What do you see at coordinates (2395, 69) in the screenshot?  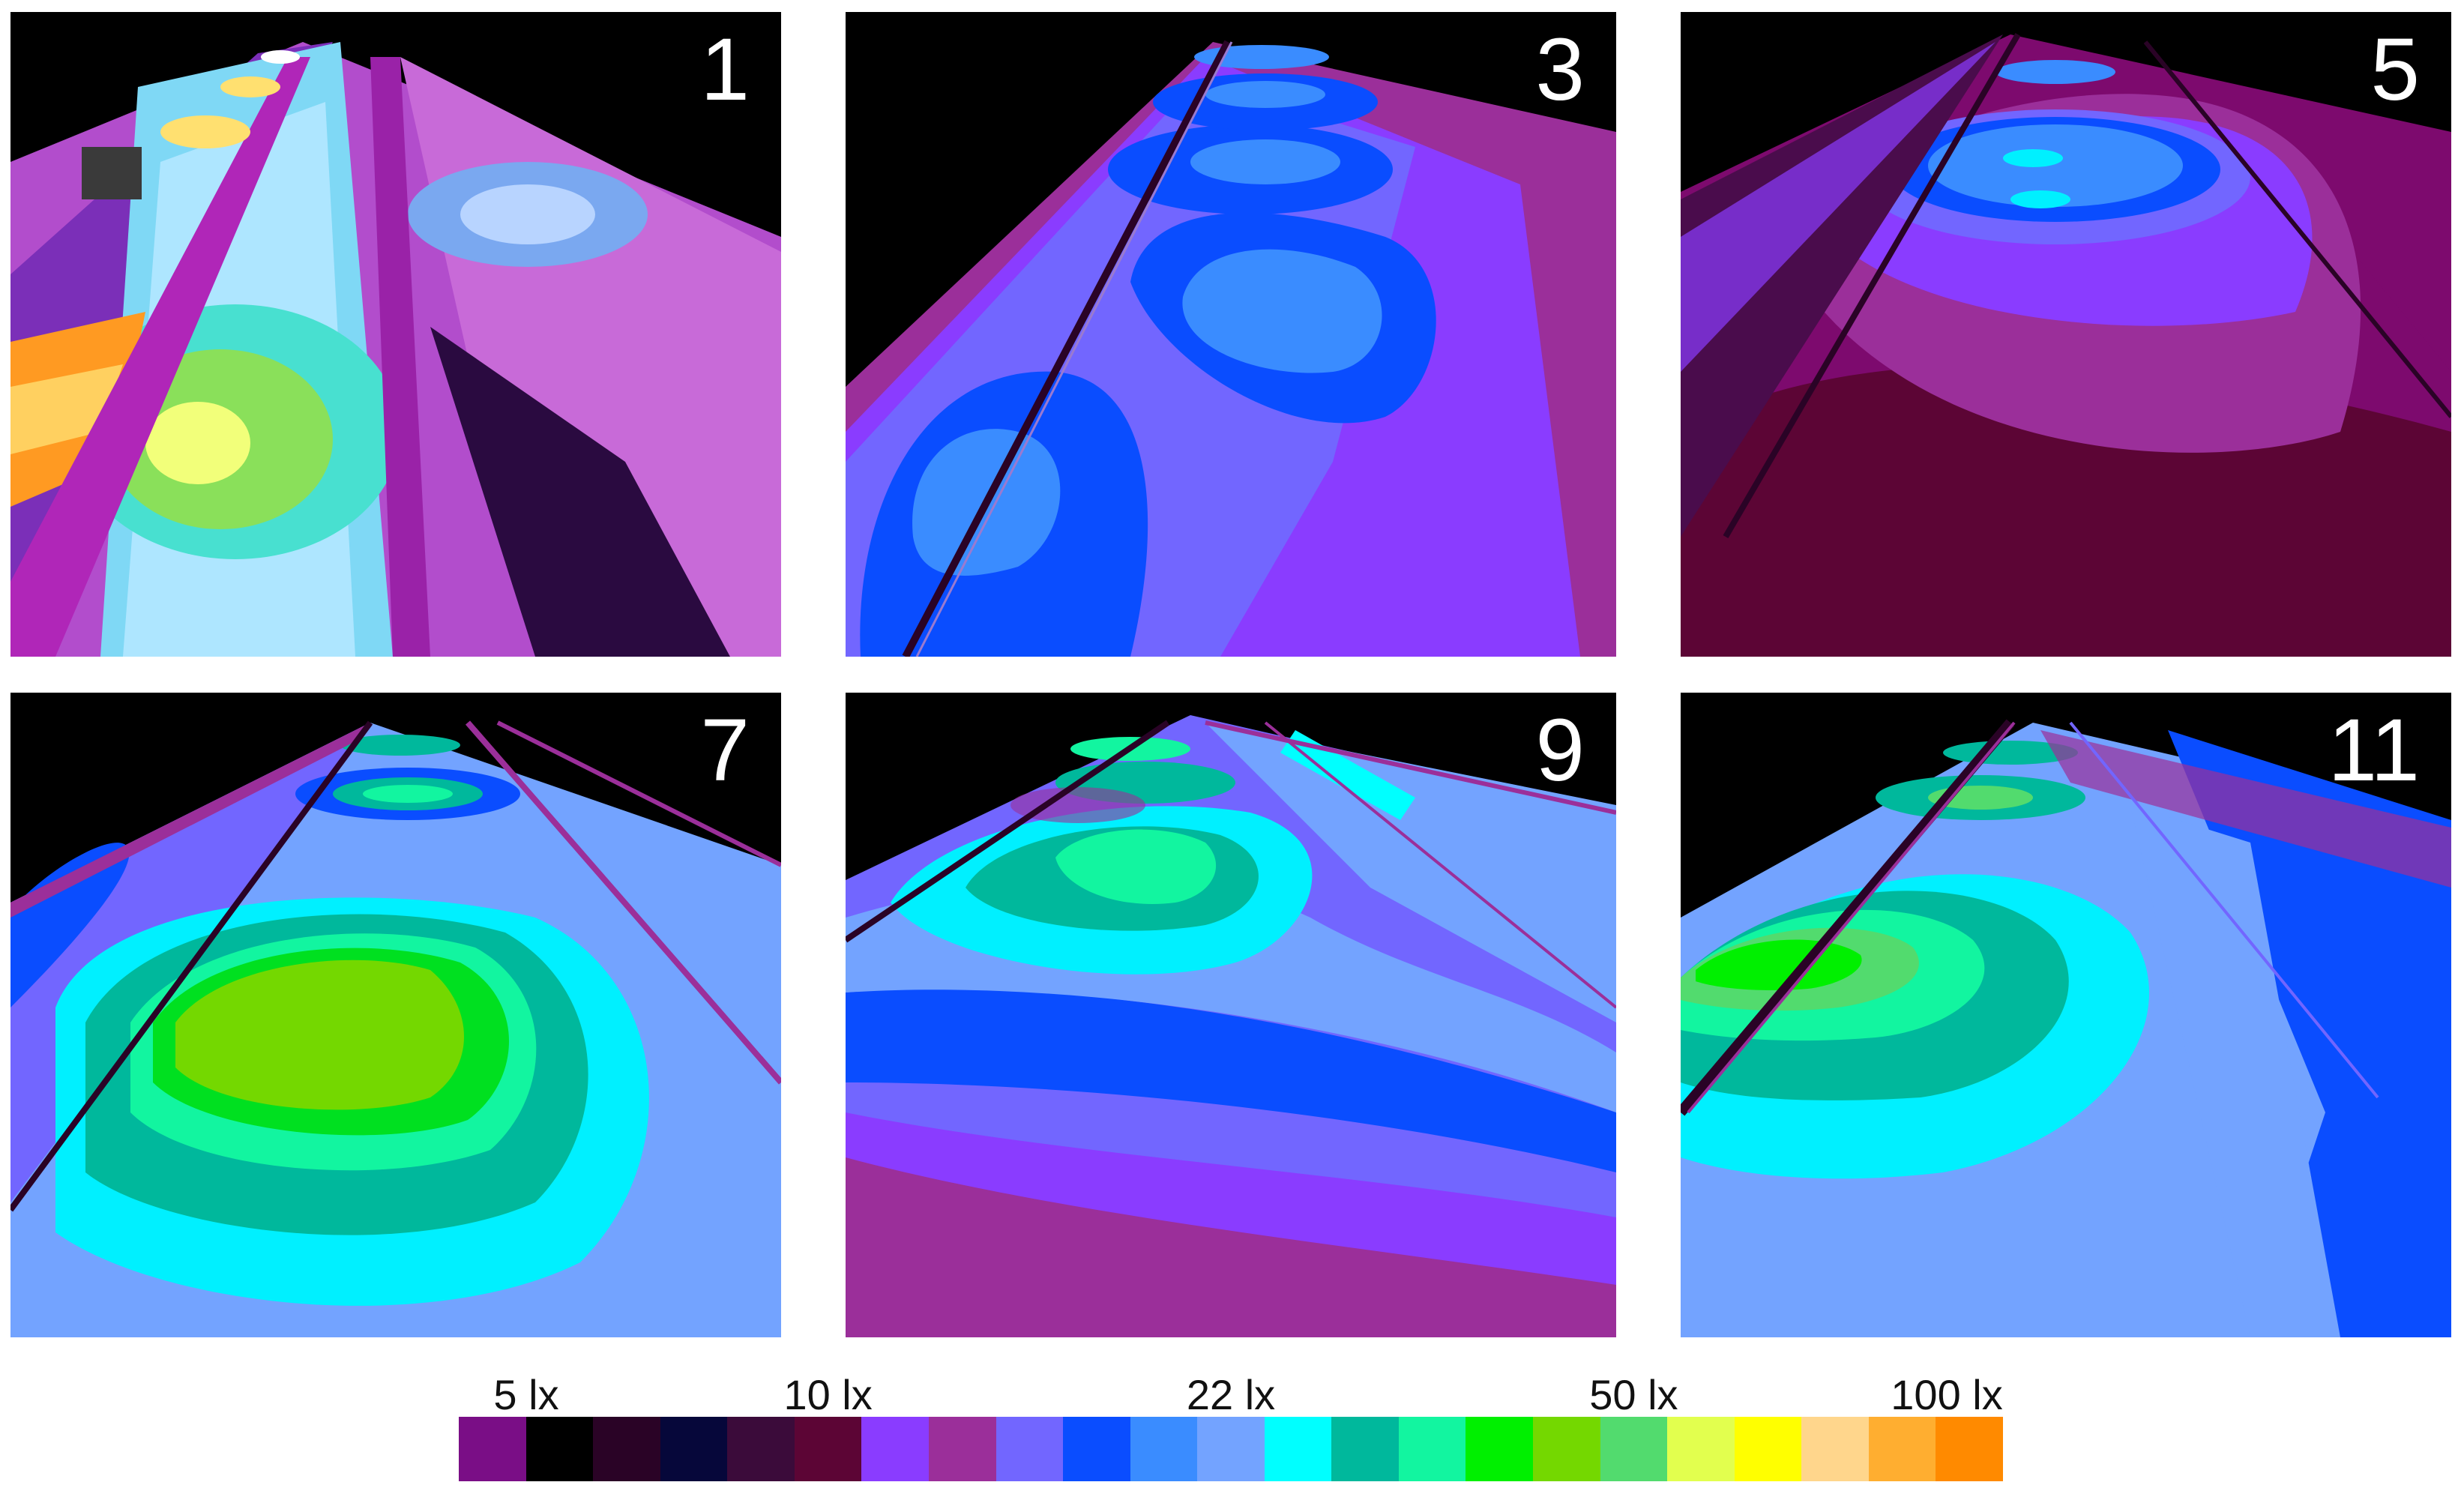 I see `panel-number-label: 5` at bounding box center [2395, 69].